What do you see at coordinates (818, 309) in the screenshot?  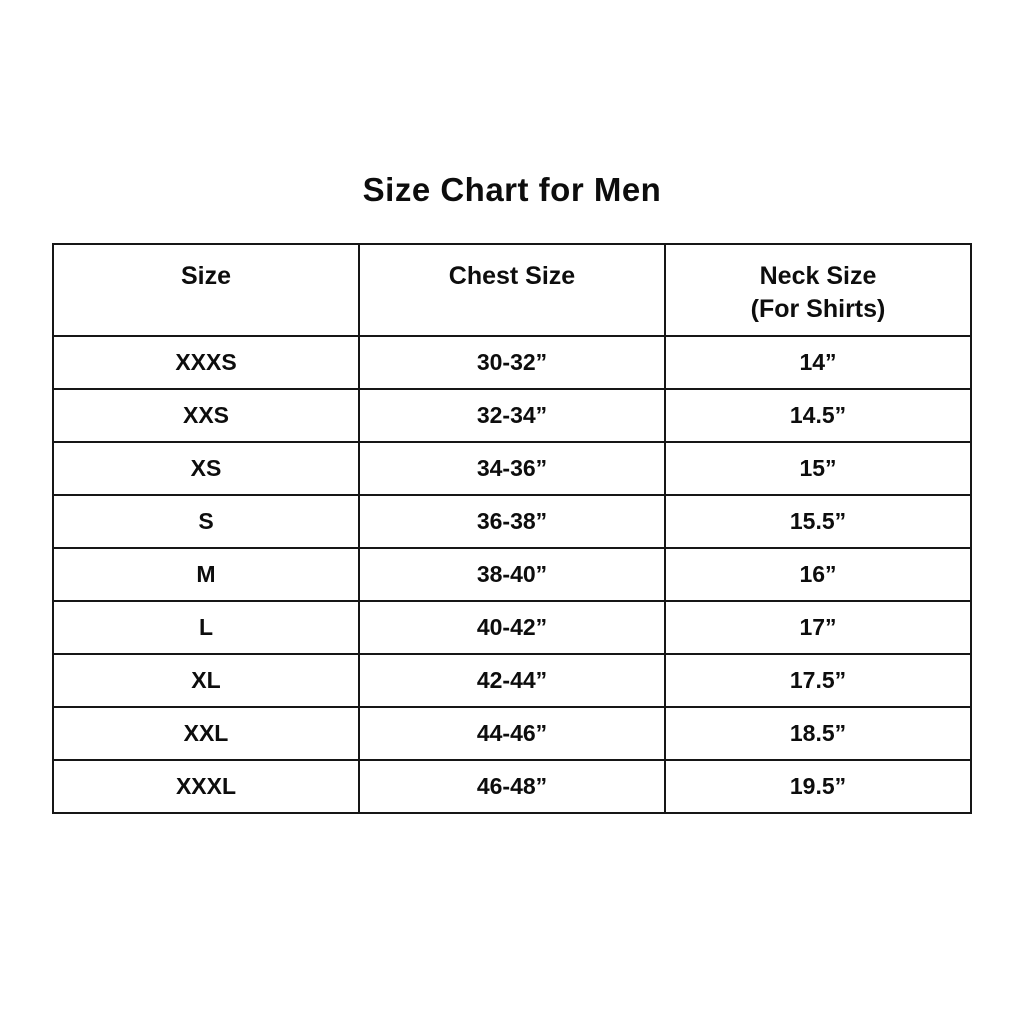 I see `column-header-neck-subtitle: (For Shirts)` at bounding box center [818, 309].